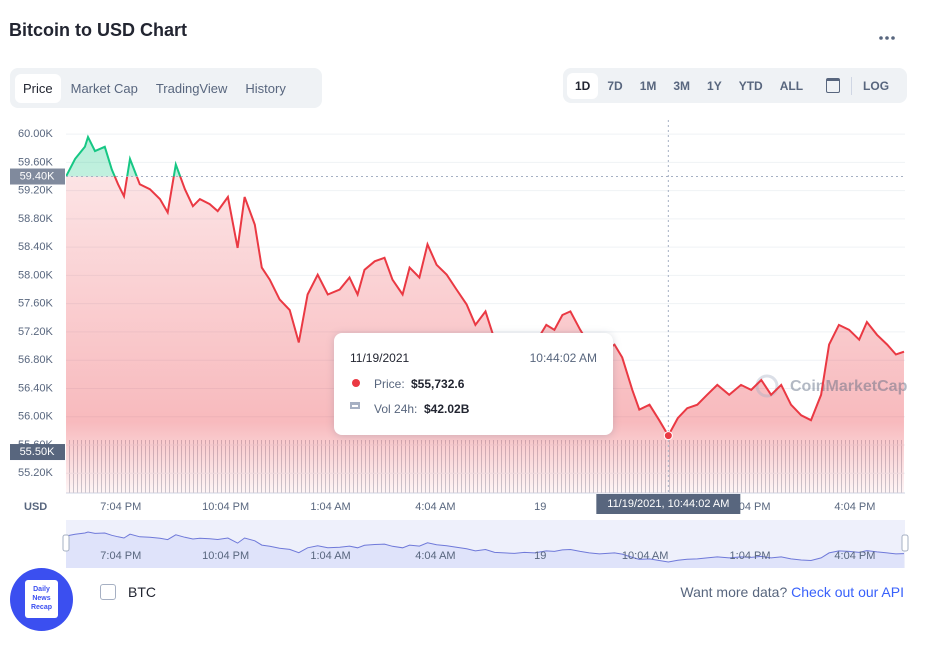  I want to click on y-tick-label: 57.20K, so click(36, 332).